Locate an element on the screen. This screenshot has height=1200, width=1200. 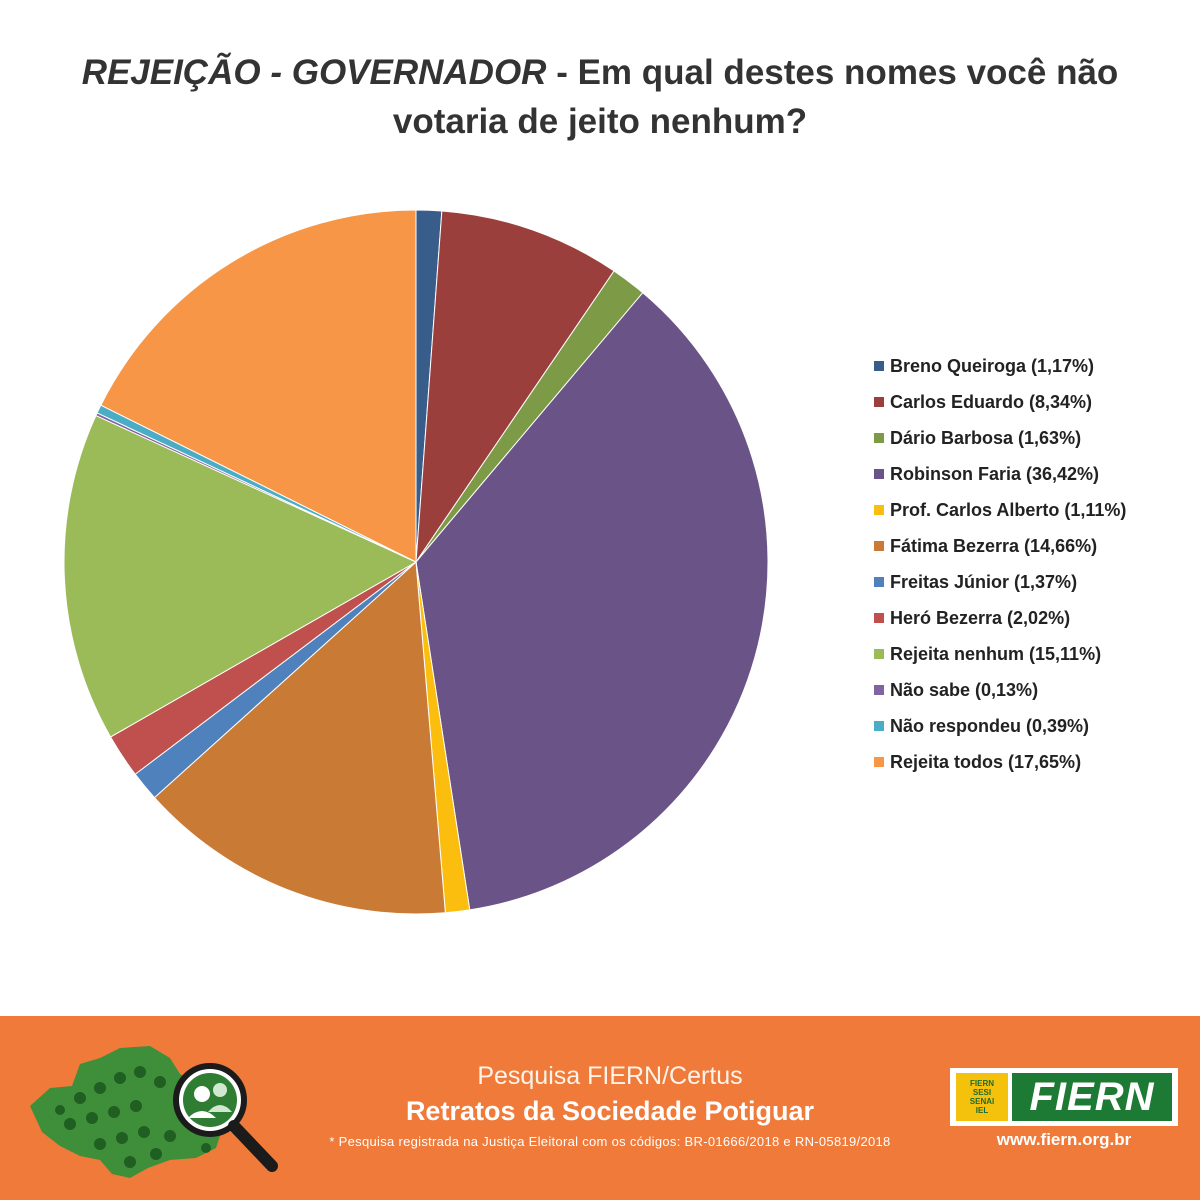
badge-line: SESI is located at coordinates (982, 1092).